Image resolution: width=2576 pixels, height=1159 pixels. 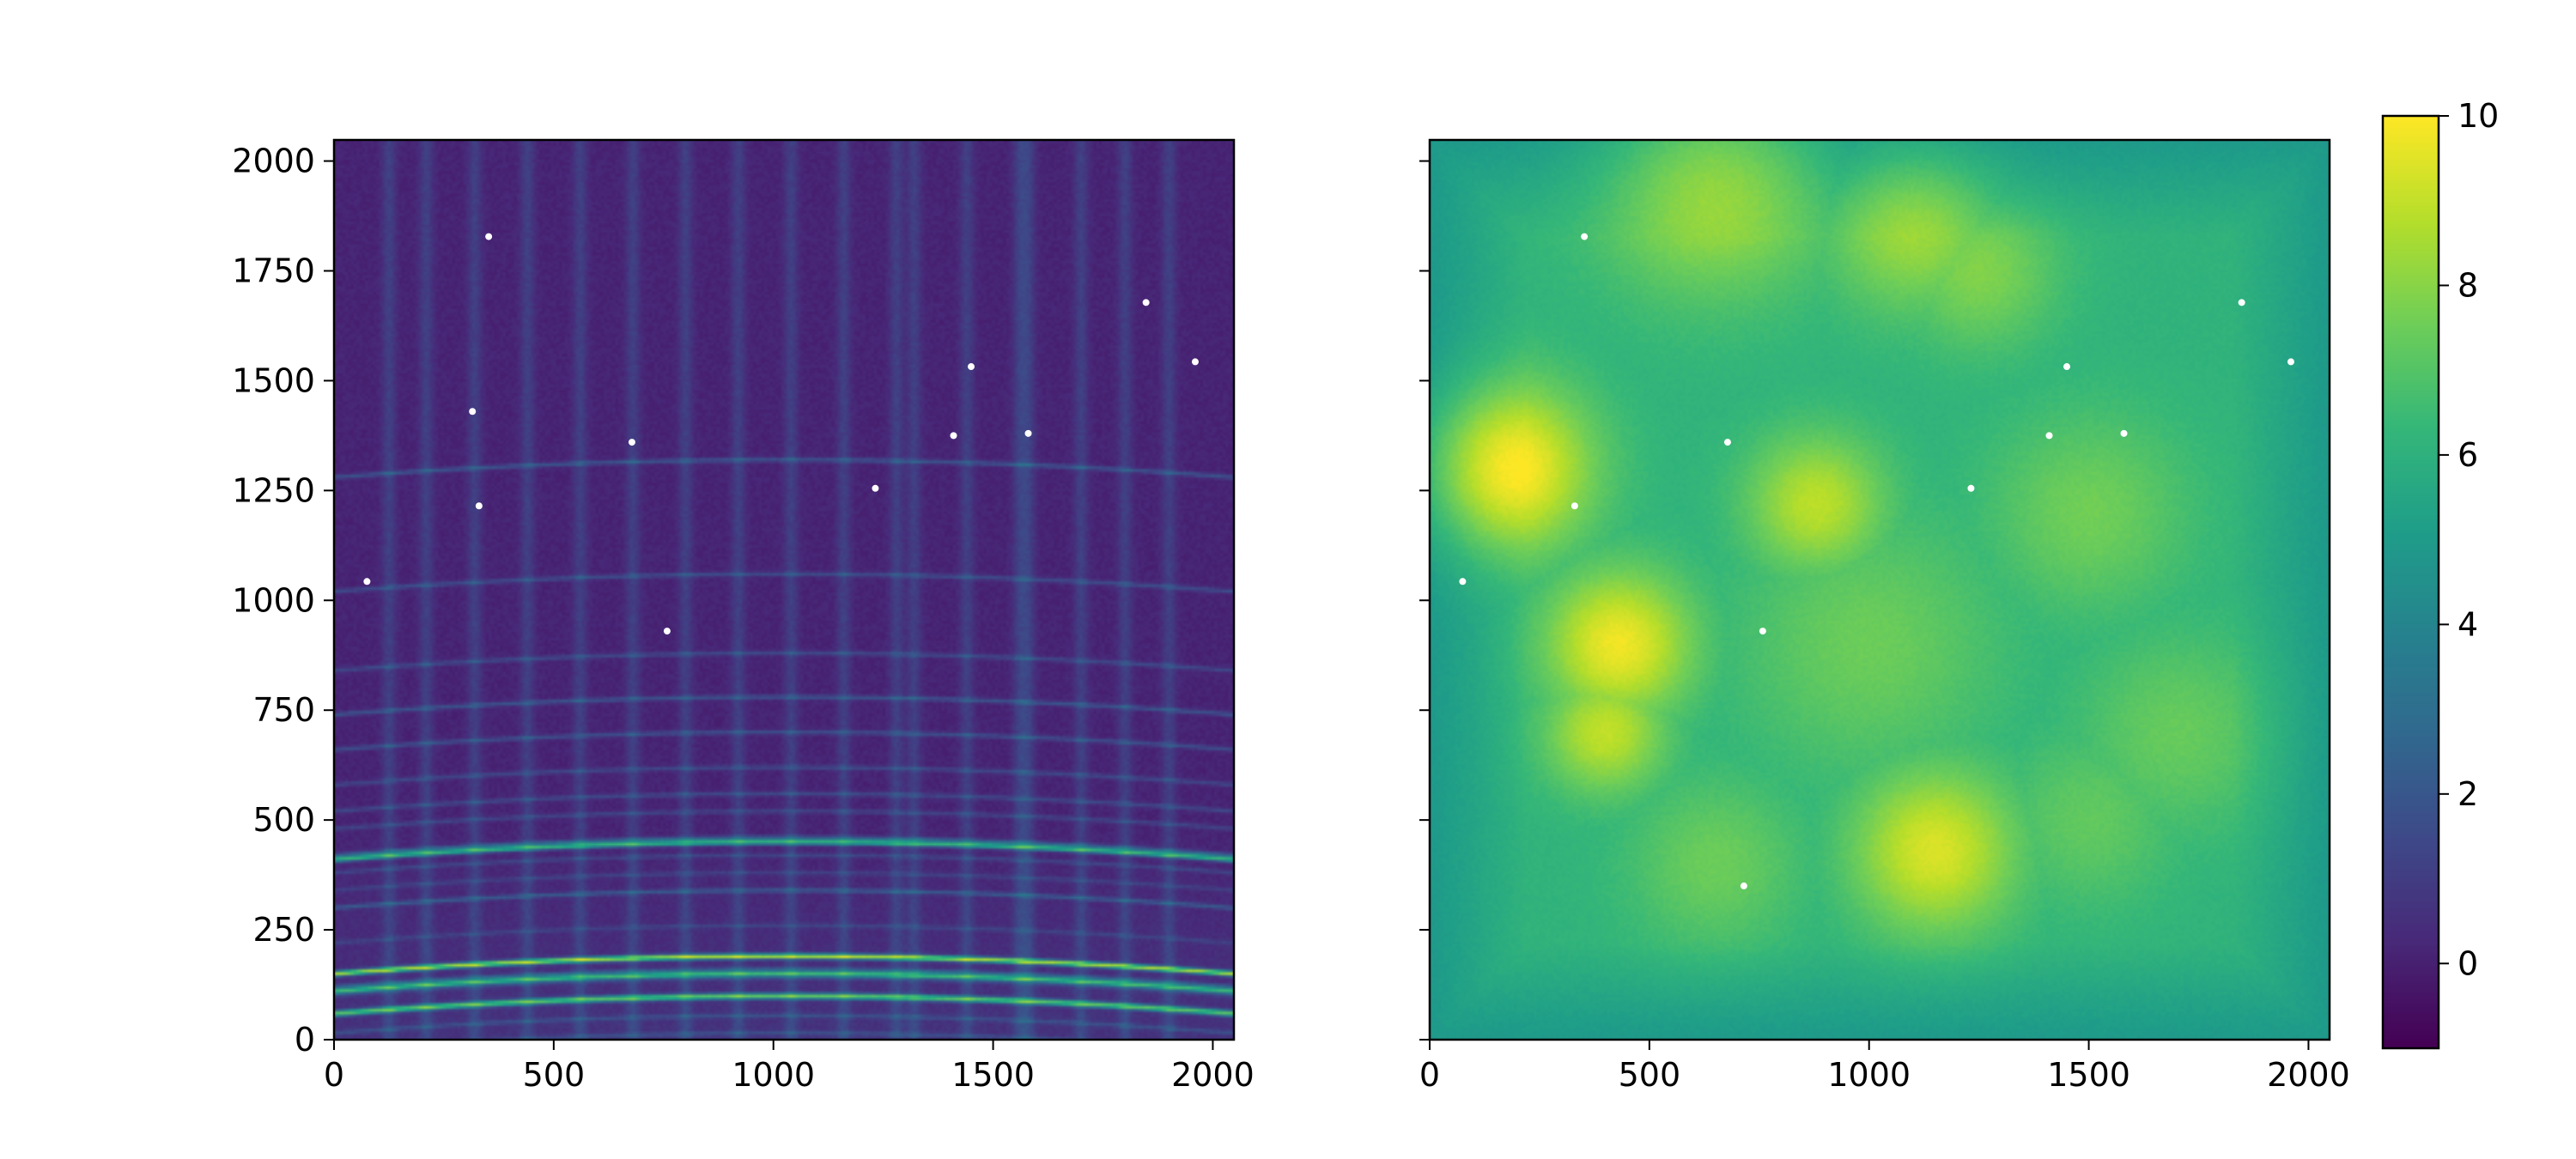 I want to click on y-tick-label: 1250, so click(x=273, y=490).